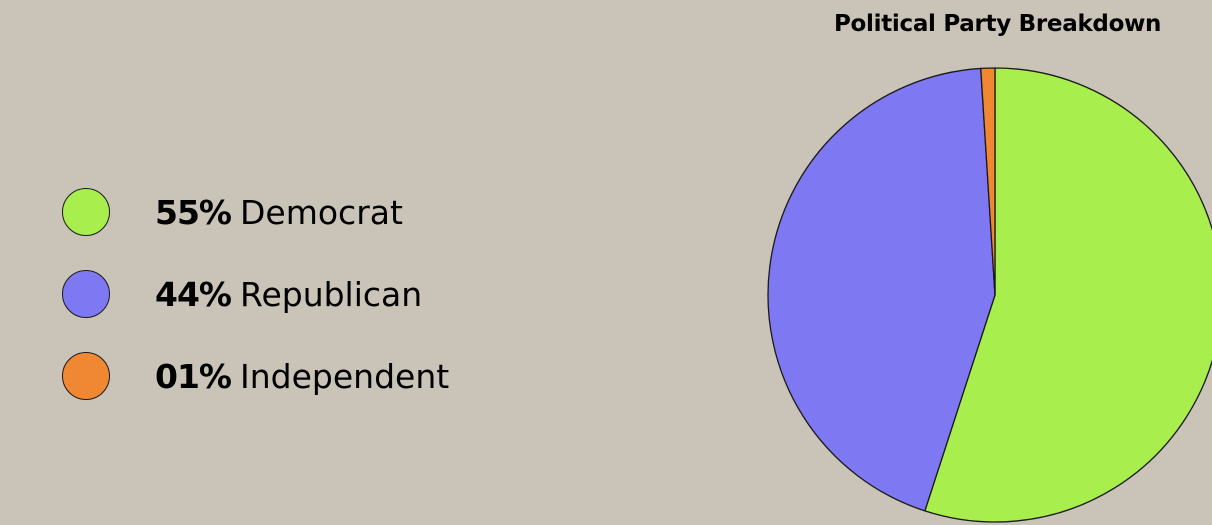  Describe the element at coordinates (193, 294) in the screenshot. I see `legend-percent-republican: 44%` at that location.